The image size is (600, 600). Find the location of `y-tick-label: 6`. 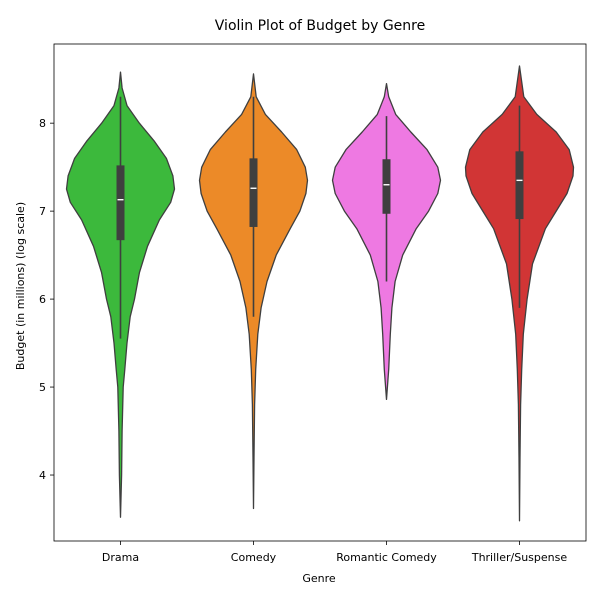

y-tick-label: 6 is located at coordinates (42, 299).